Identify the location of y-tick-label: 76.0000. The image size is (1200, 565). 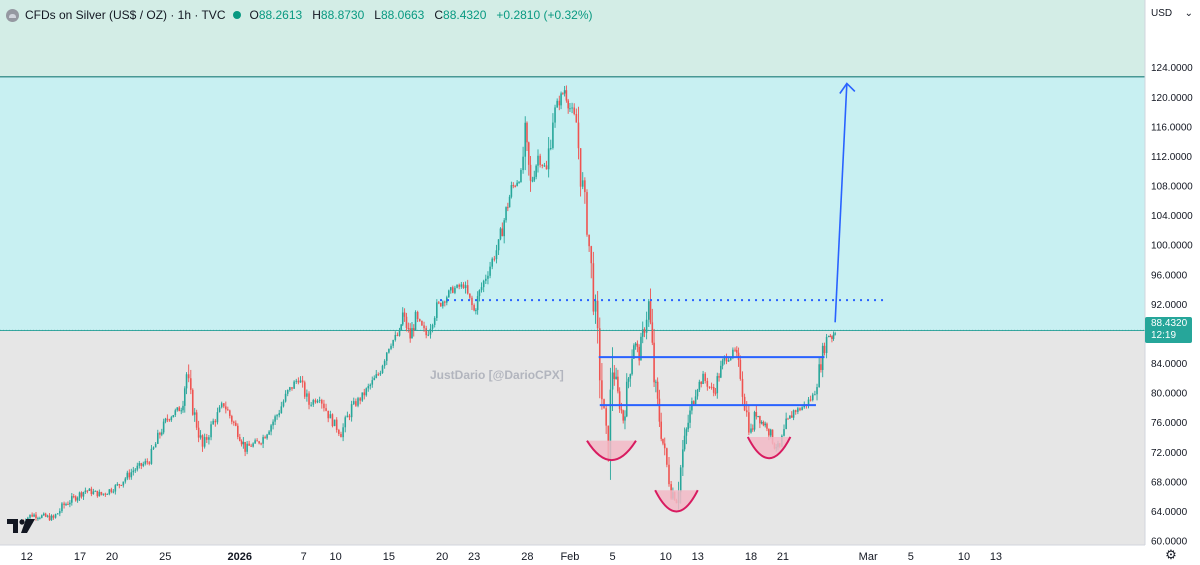
(1169, 423).